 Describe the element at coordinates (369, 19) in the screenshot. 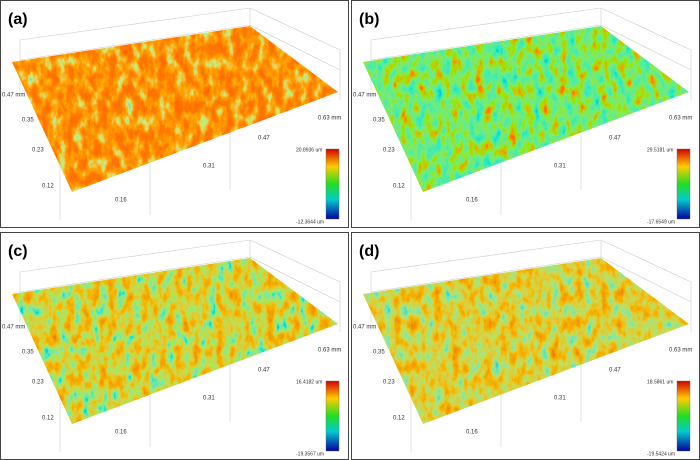

I see `panel-label: (b)` at that location.